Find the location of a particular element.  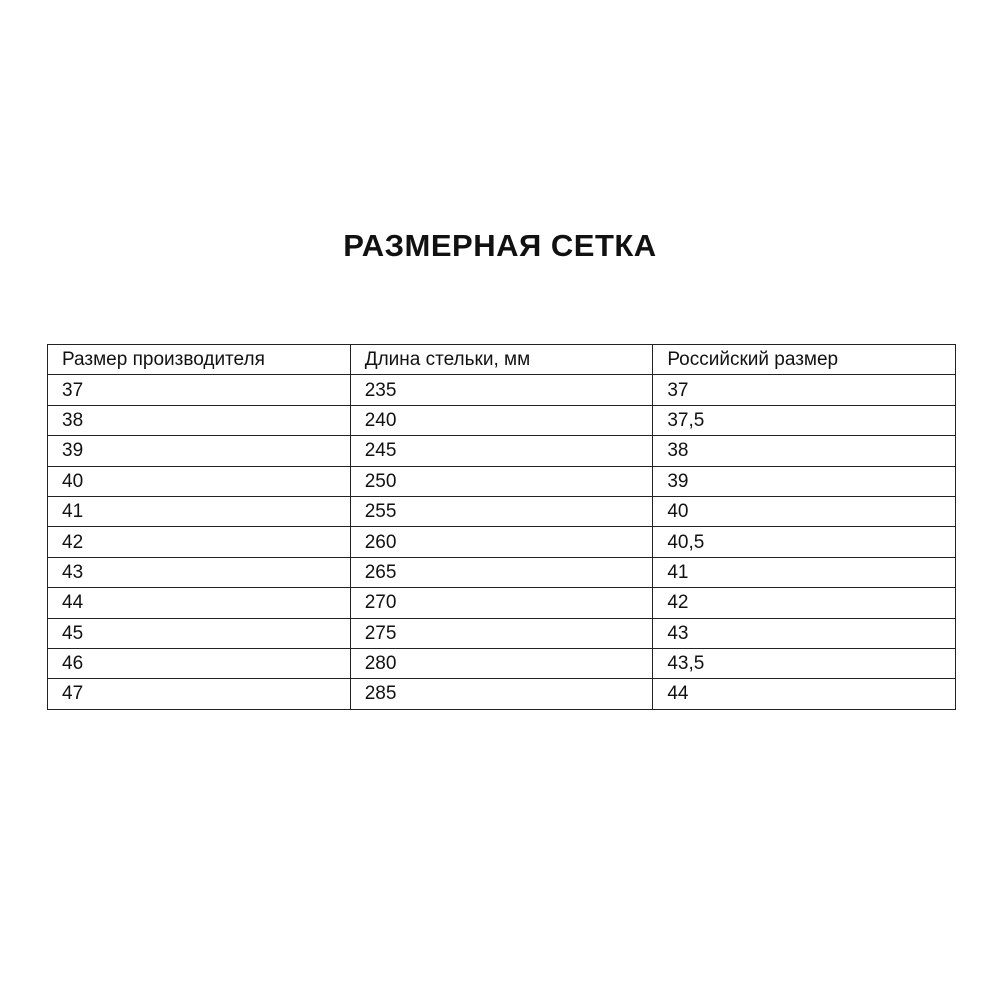

table-row: 45 275 43 is located at coordinates (501, 633).